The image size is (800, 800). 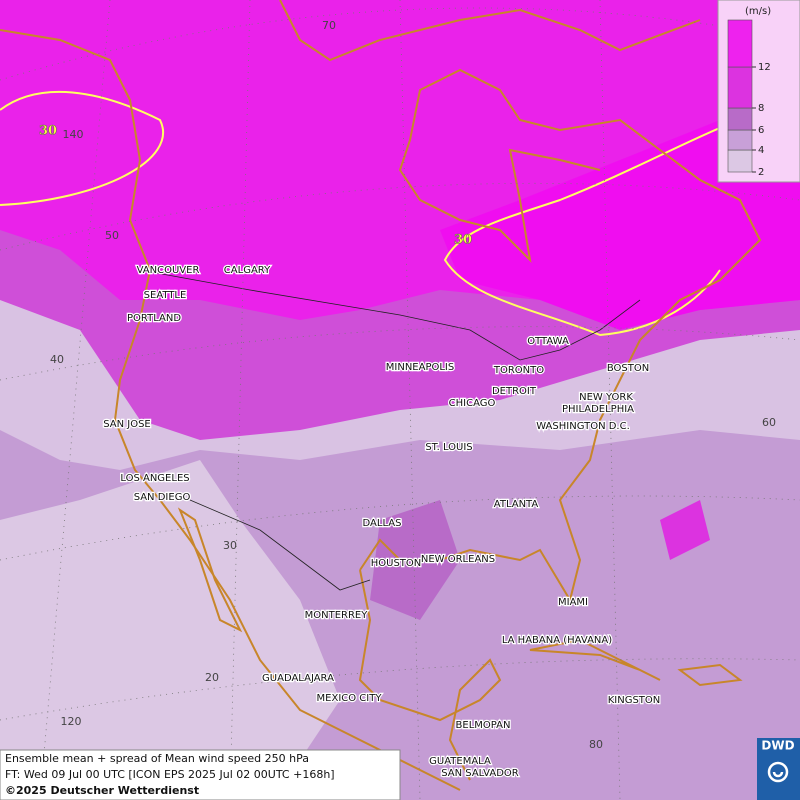 What do you see at coordinates (761, 108) in the screenshot?
I see `legend-tick-label: 8` at bounding box center [761, 108].